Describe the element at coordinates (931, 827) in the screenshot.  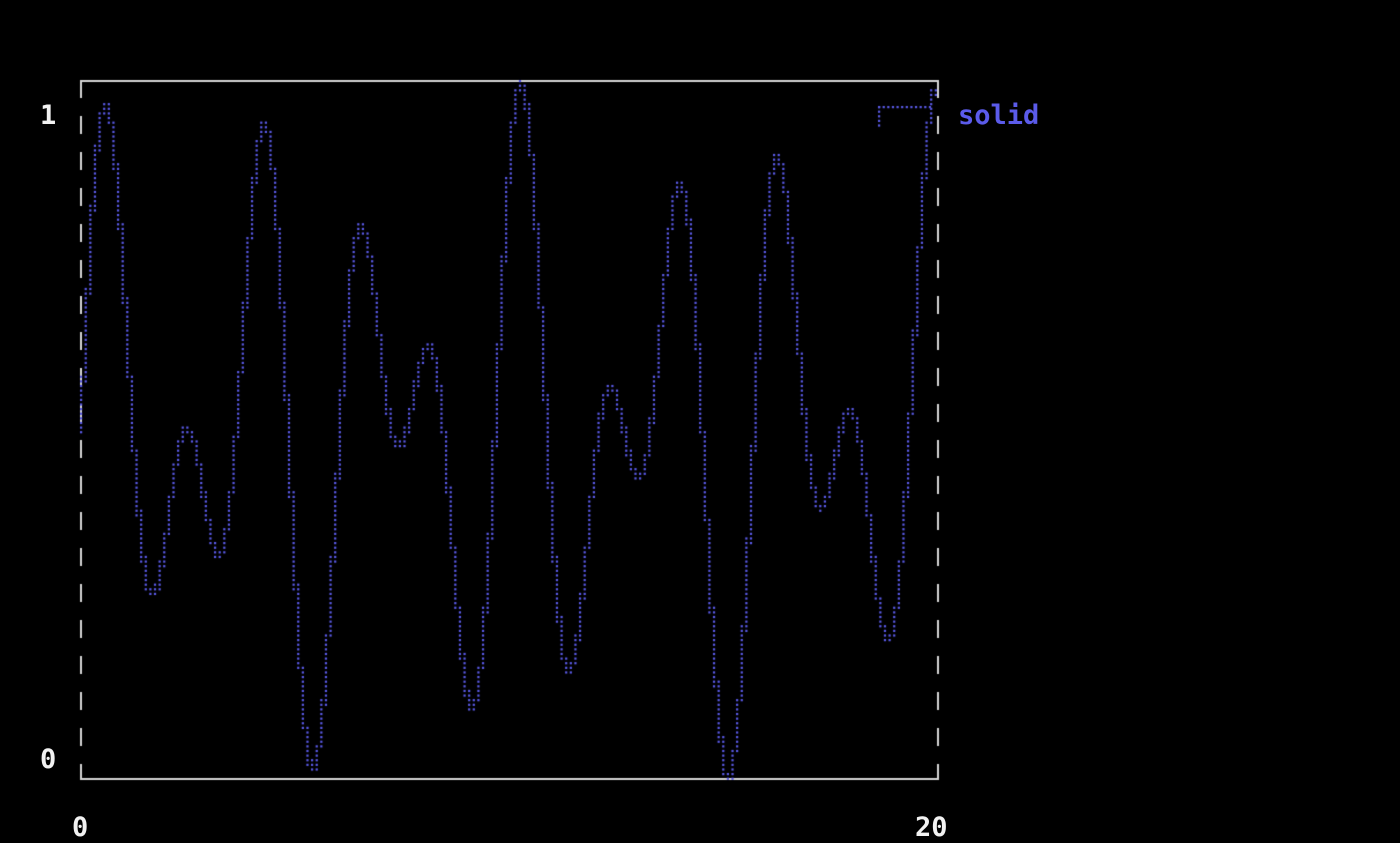
I see `x-axis-tick-label-max: 20` at that location.